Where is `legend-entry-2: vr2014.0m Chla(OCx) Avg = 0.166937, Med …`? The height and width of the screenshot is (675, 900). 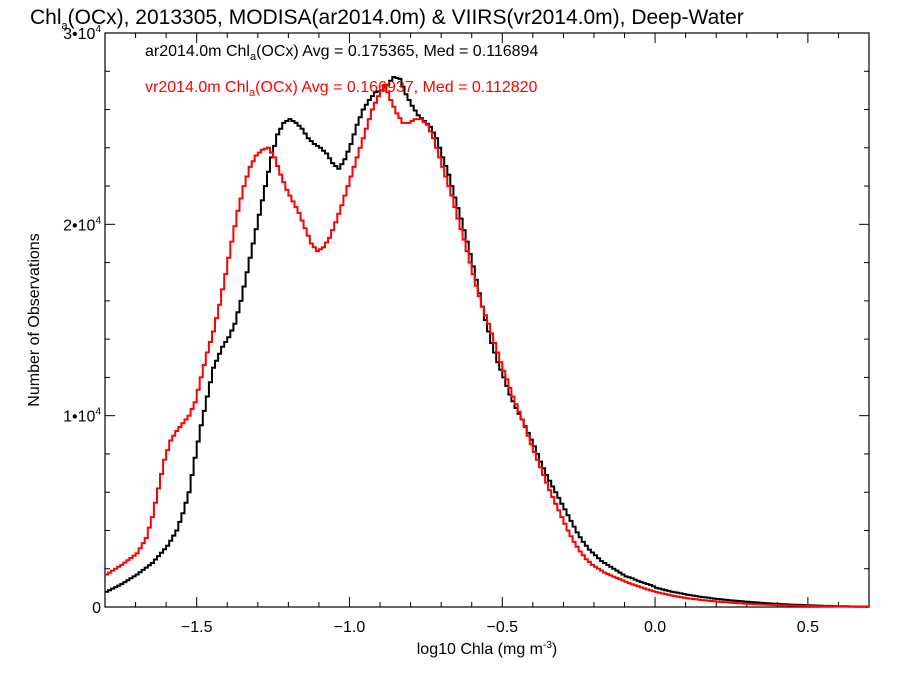
legend-entry-2: vr2014.0m Chla(OCx) Avg = 0.166937, Med … is located at coordinates (341, 89).